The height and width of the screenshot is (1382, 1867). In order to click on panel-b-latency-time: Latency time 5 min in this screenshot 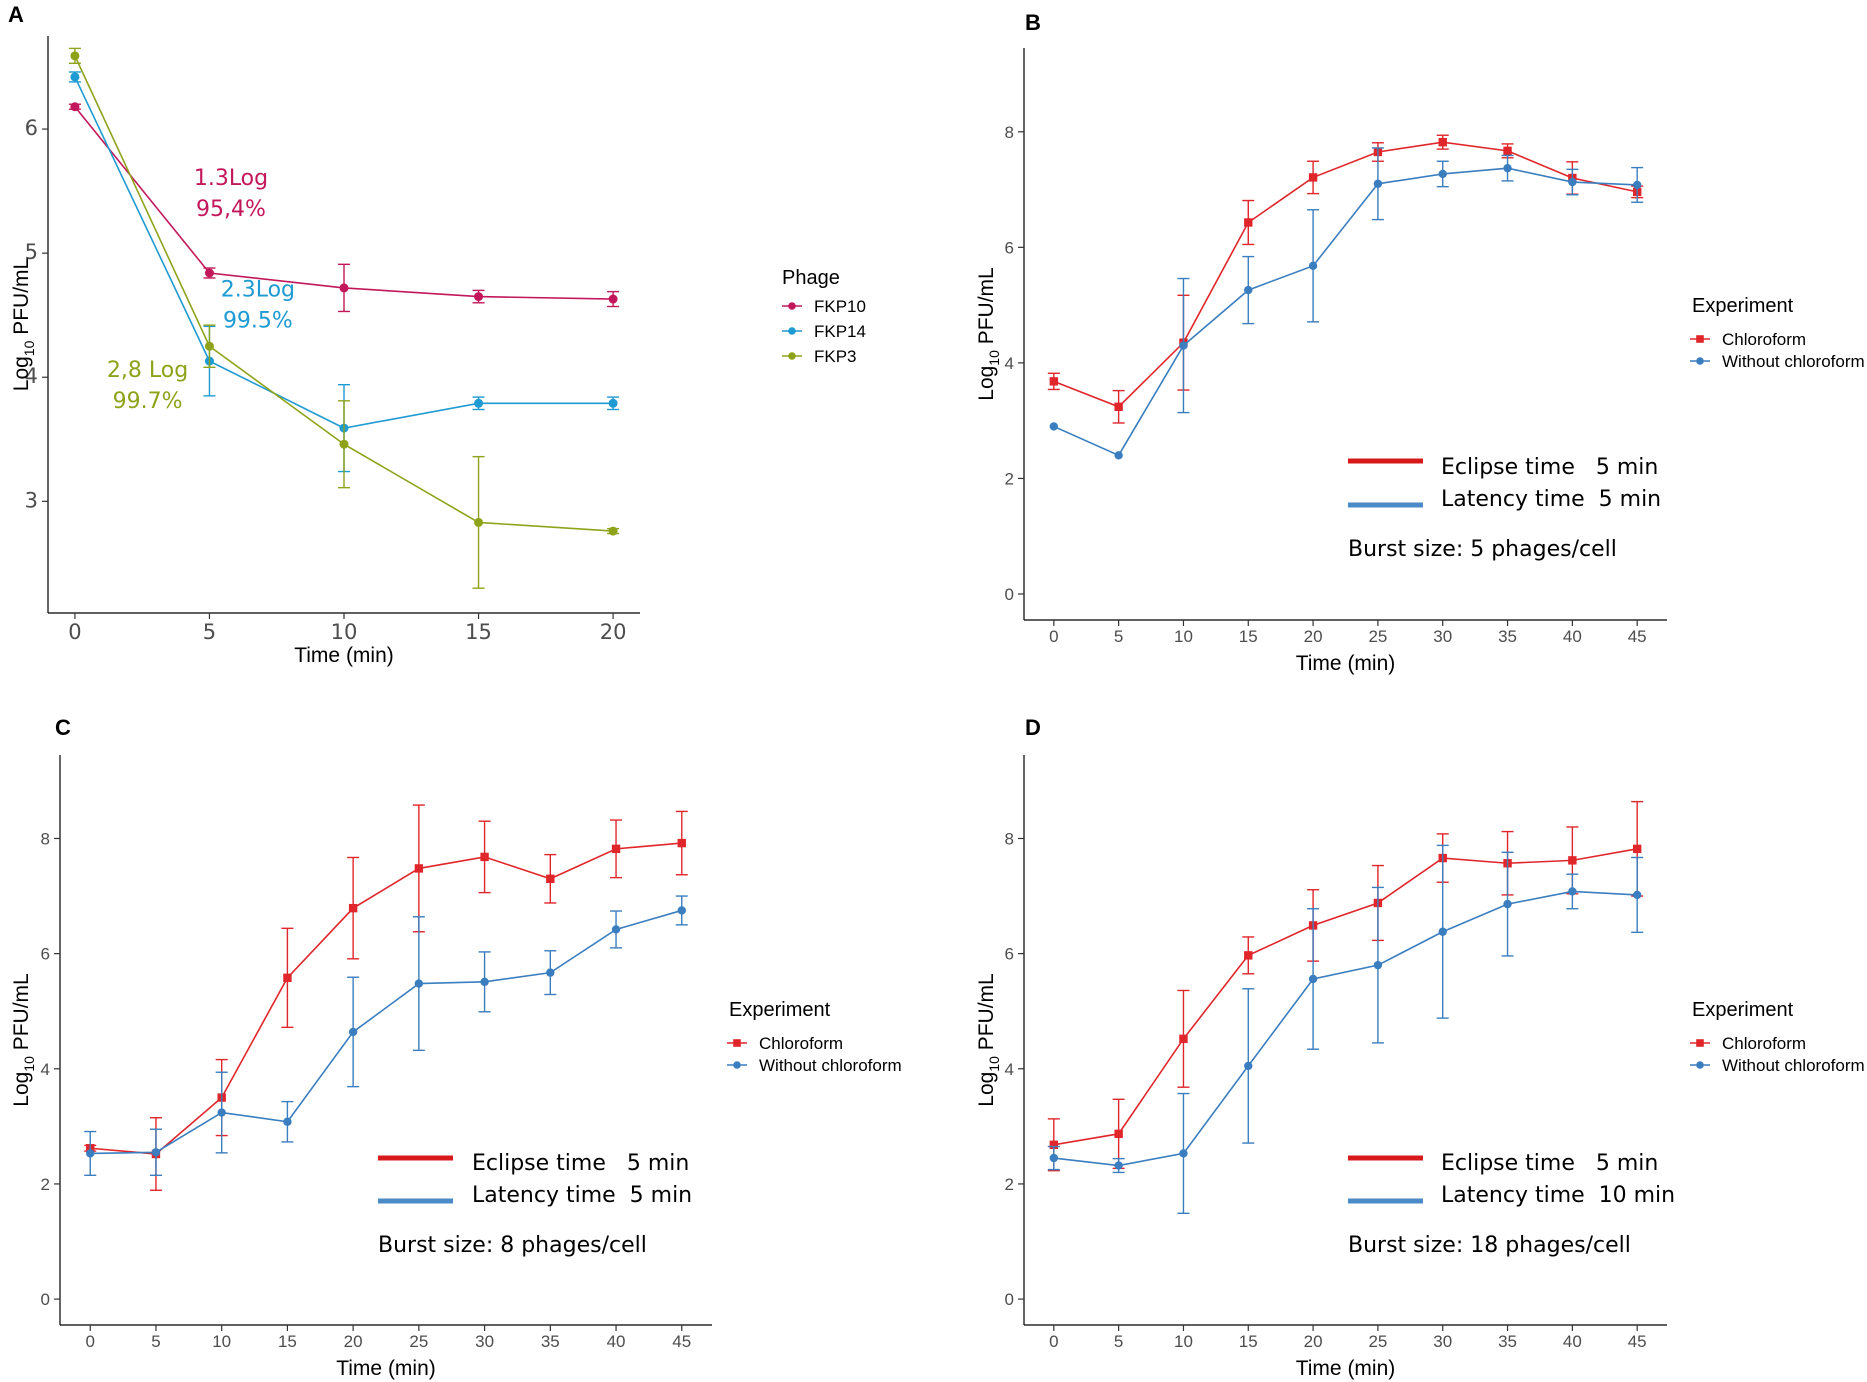, I will do `click(1551, 499)`.